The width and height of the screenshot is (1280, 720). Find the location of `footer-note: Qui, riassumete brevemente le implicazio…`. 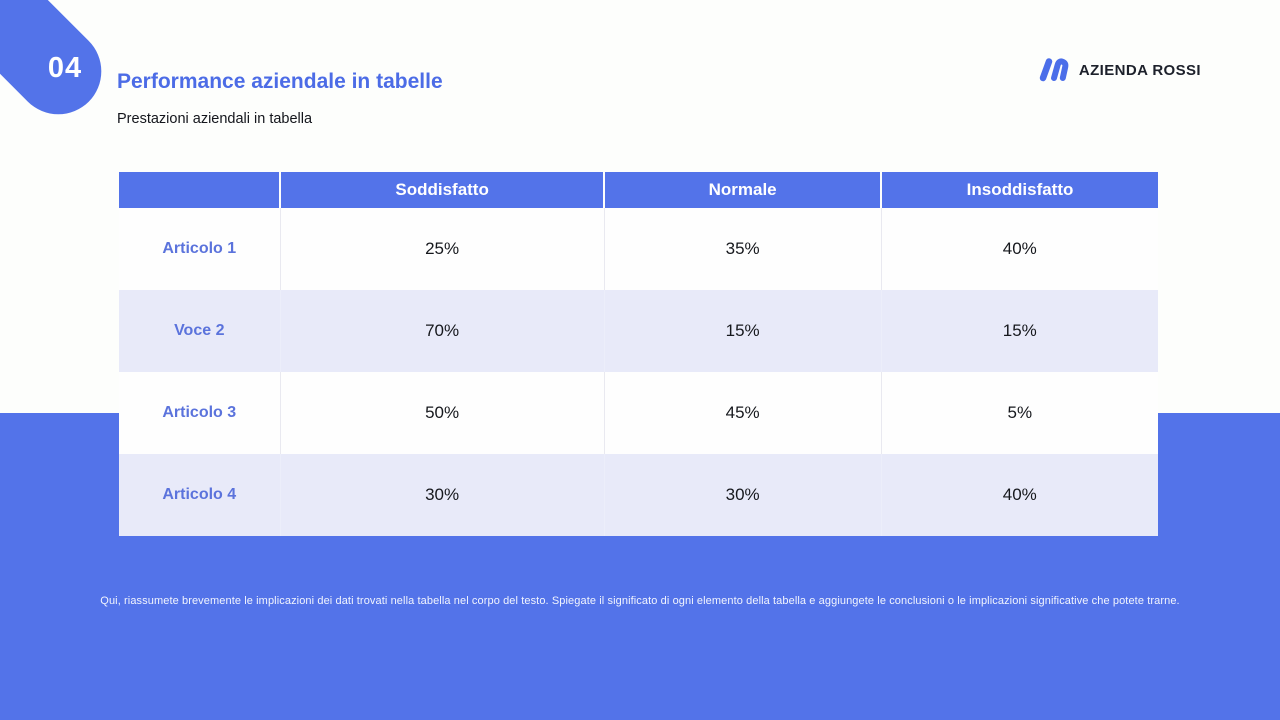

footer-note: Qui, riassumete brevemente le implicazio… is located at coordinates (640, 601).